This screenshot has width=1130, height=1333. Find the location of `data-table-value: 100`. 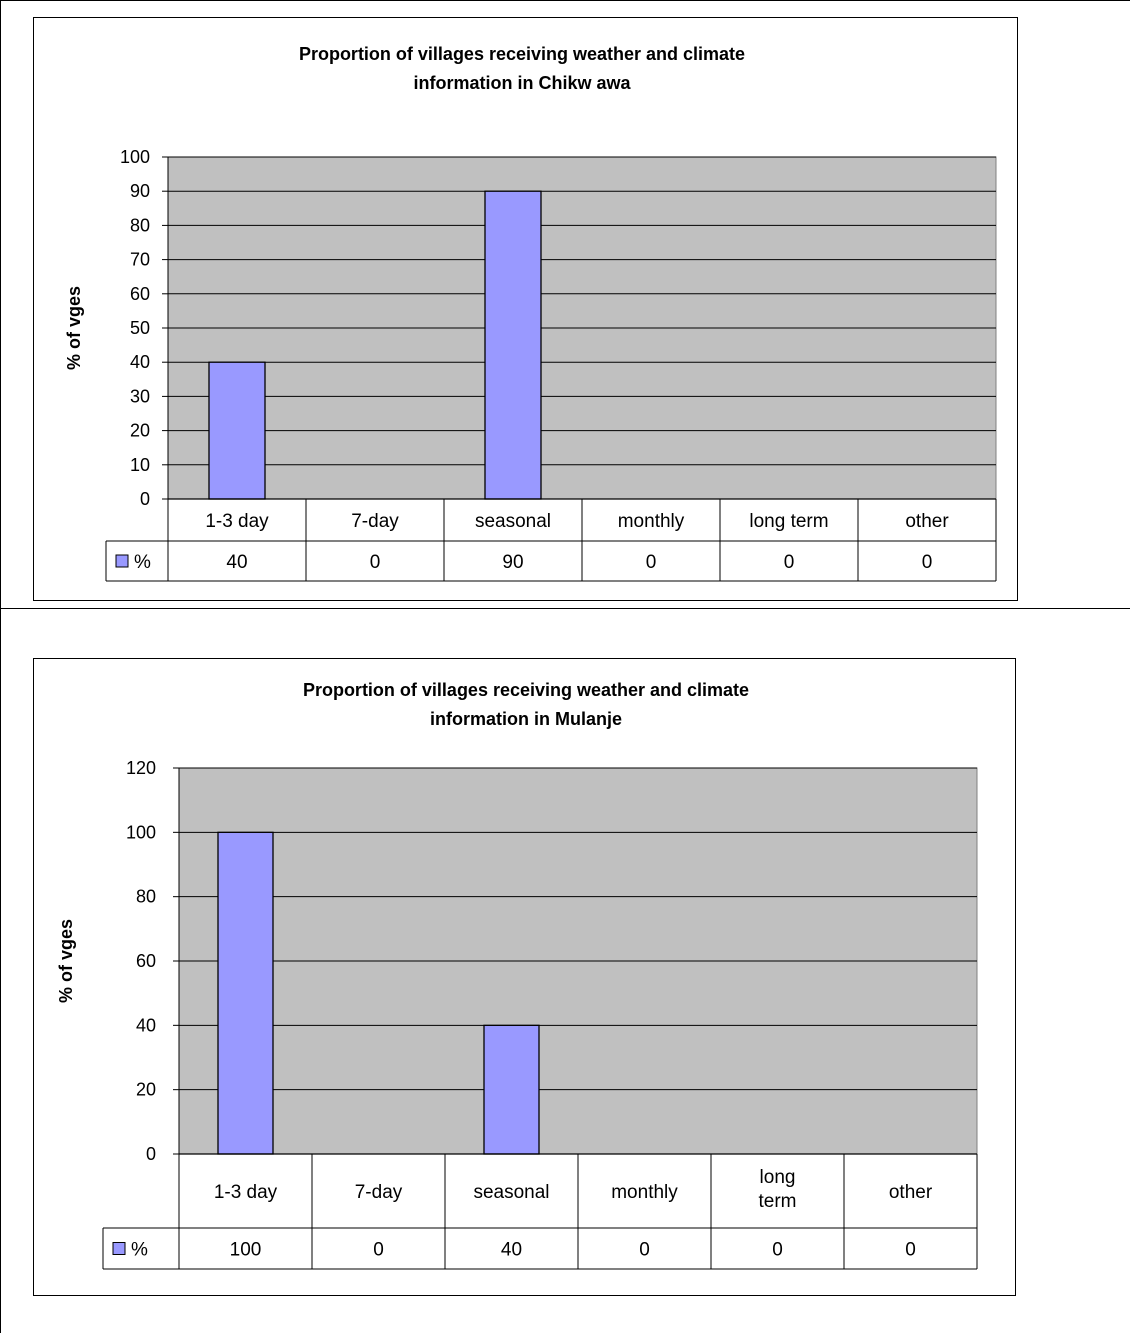

data-table-value: 100 is located at coordinates (246, 1250).